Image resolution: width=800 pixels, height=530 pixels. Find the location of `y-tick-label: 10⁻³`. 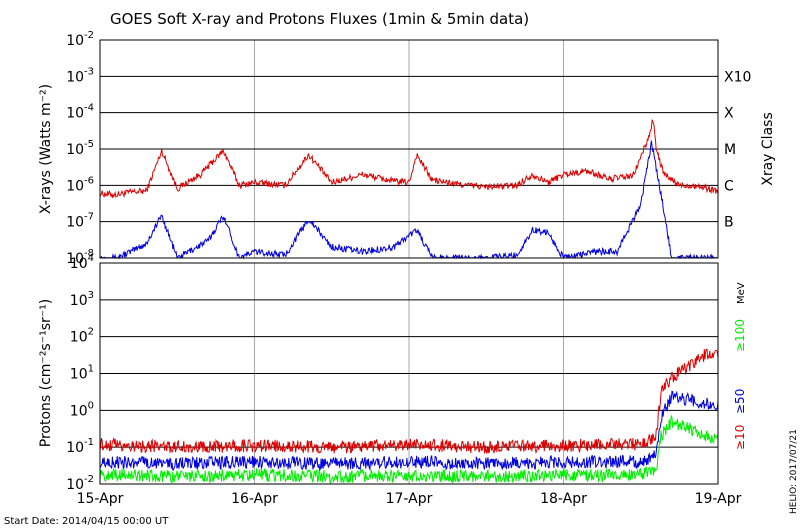

y-tick-label: 10⁻³ is located at coordinates (80, 75).